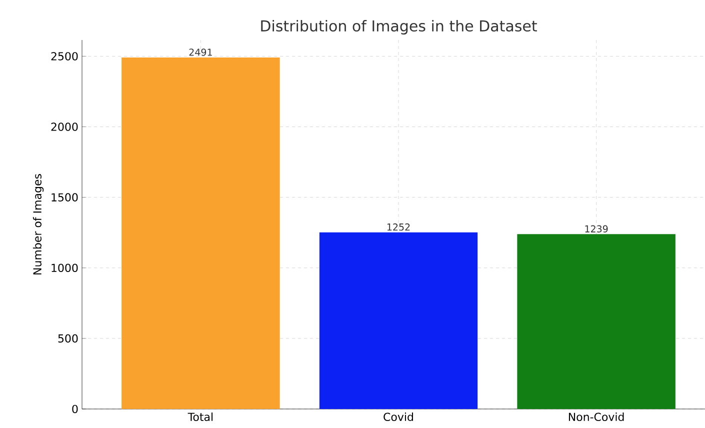  I want to click on y-tick-label: 1000, so click(65, 268).